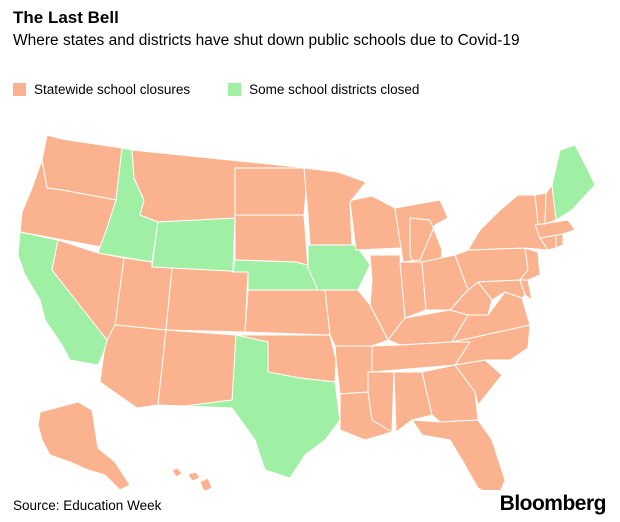  Describe the element at coordinates (271, 191) in the screenshot. I see `state-nd` at that location.